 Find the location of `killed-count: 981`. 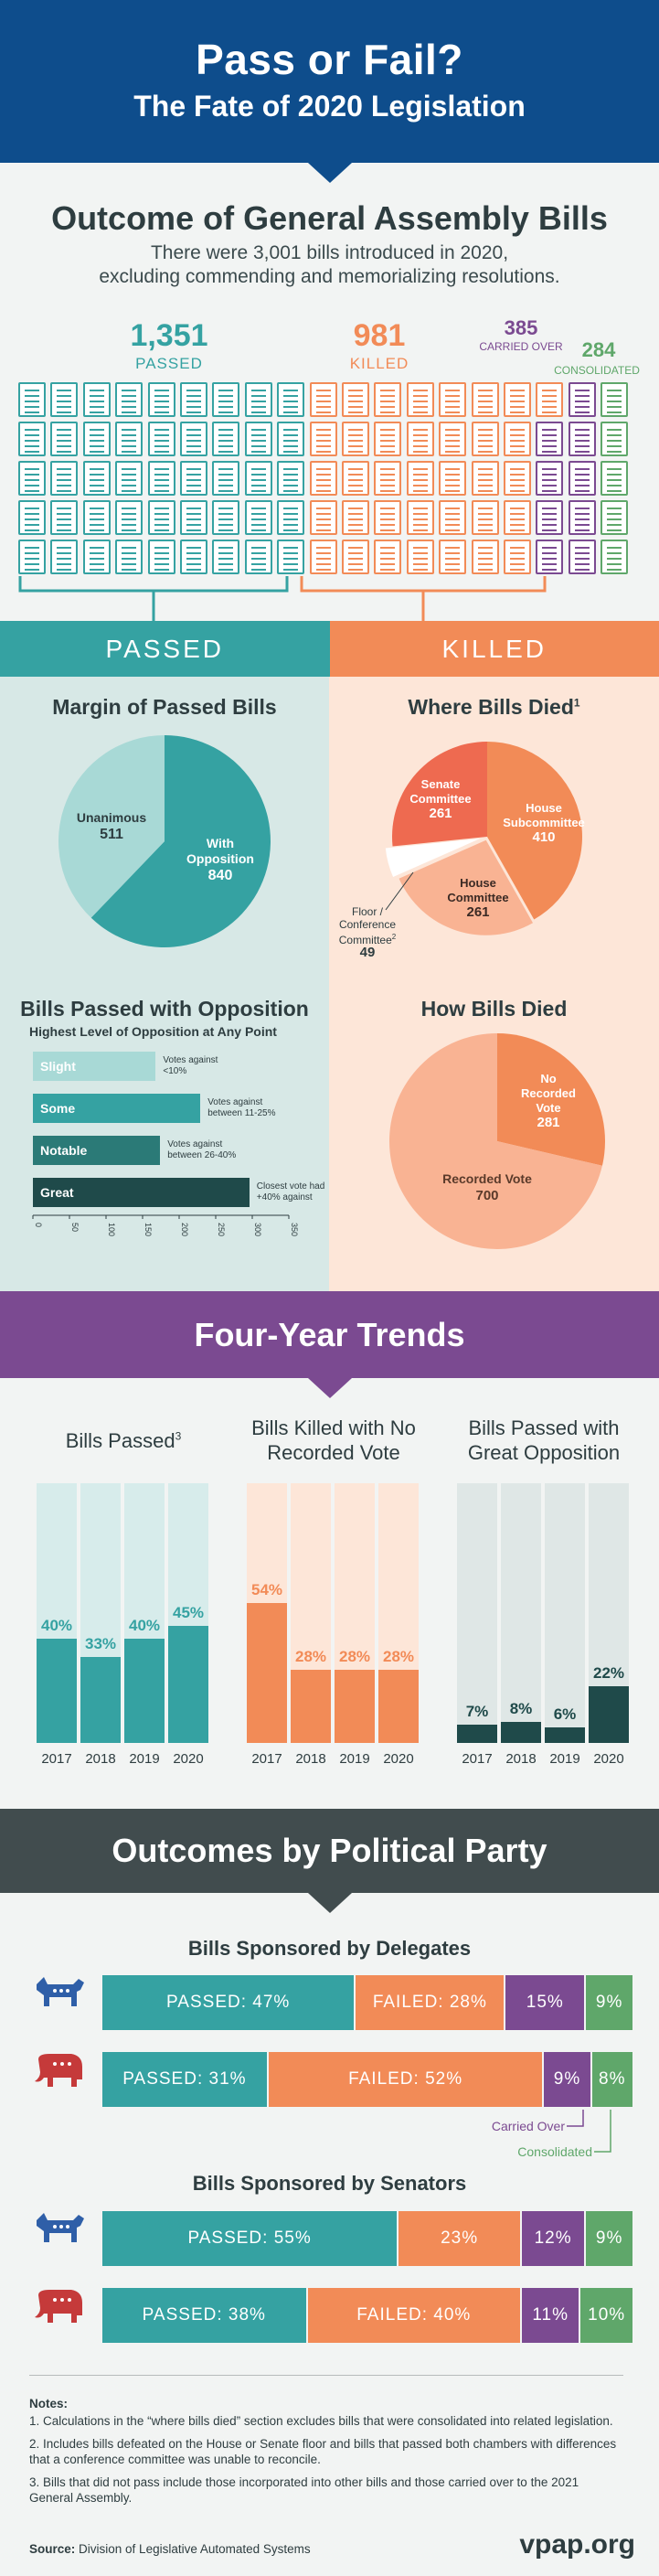

killed-count: 981 is located at coordinates (379, 335).